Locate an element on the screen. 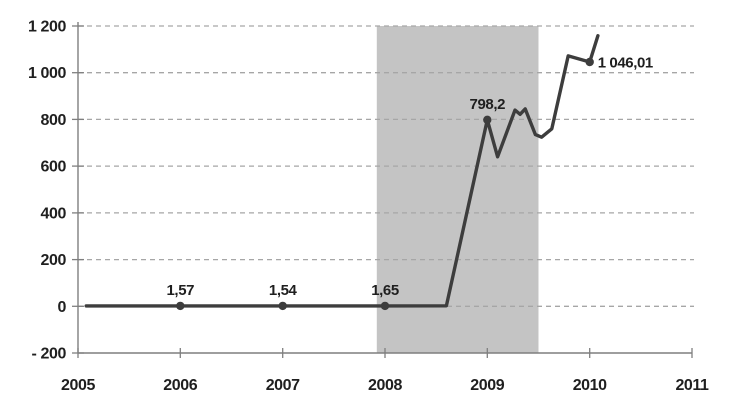  x-tick-label-2005: 2005 is located at coordinates (78, 385).